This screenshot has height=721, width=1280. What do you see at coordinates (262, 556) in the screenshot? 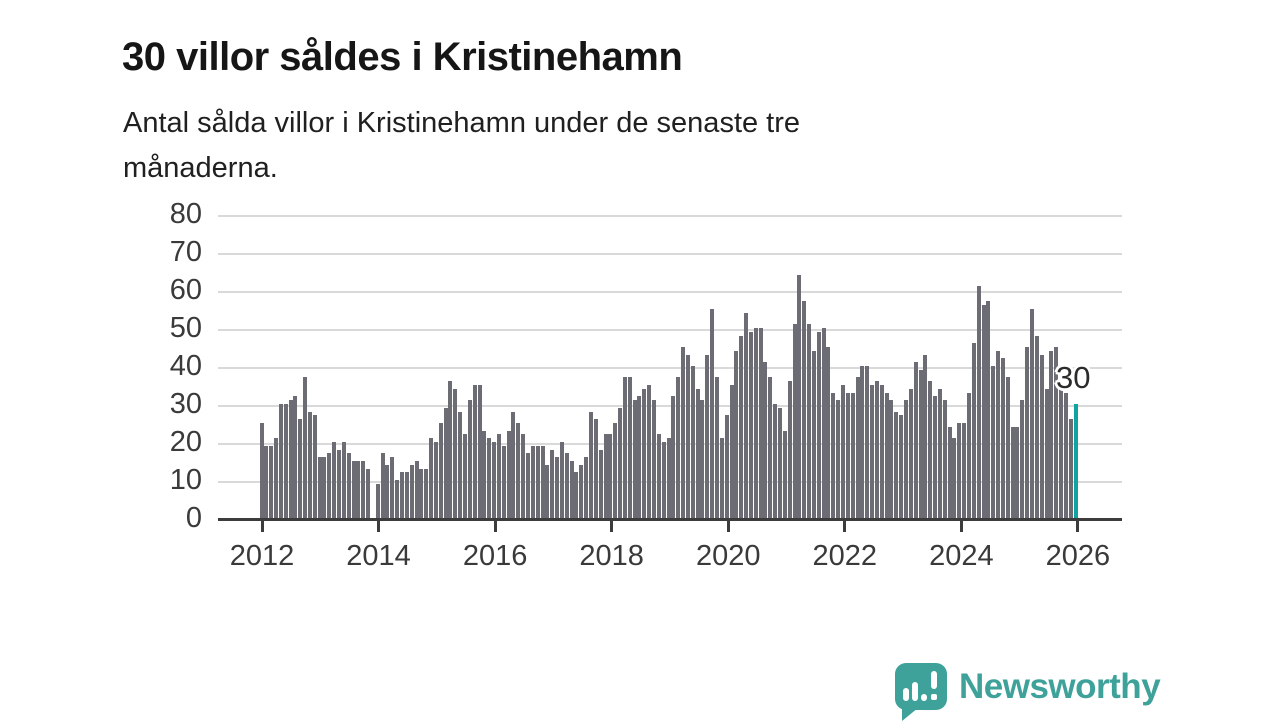
I see `x-axis-label-2012: 2012` at bounding box center [262, 556].